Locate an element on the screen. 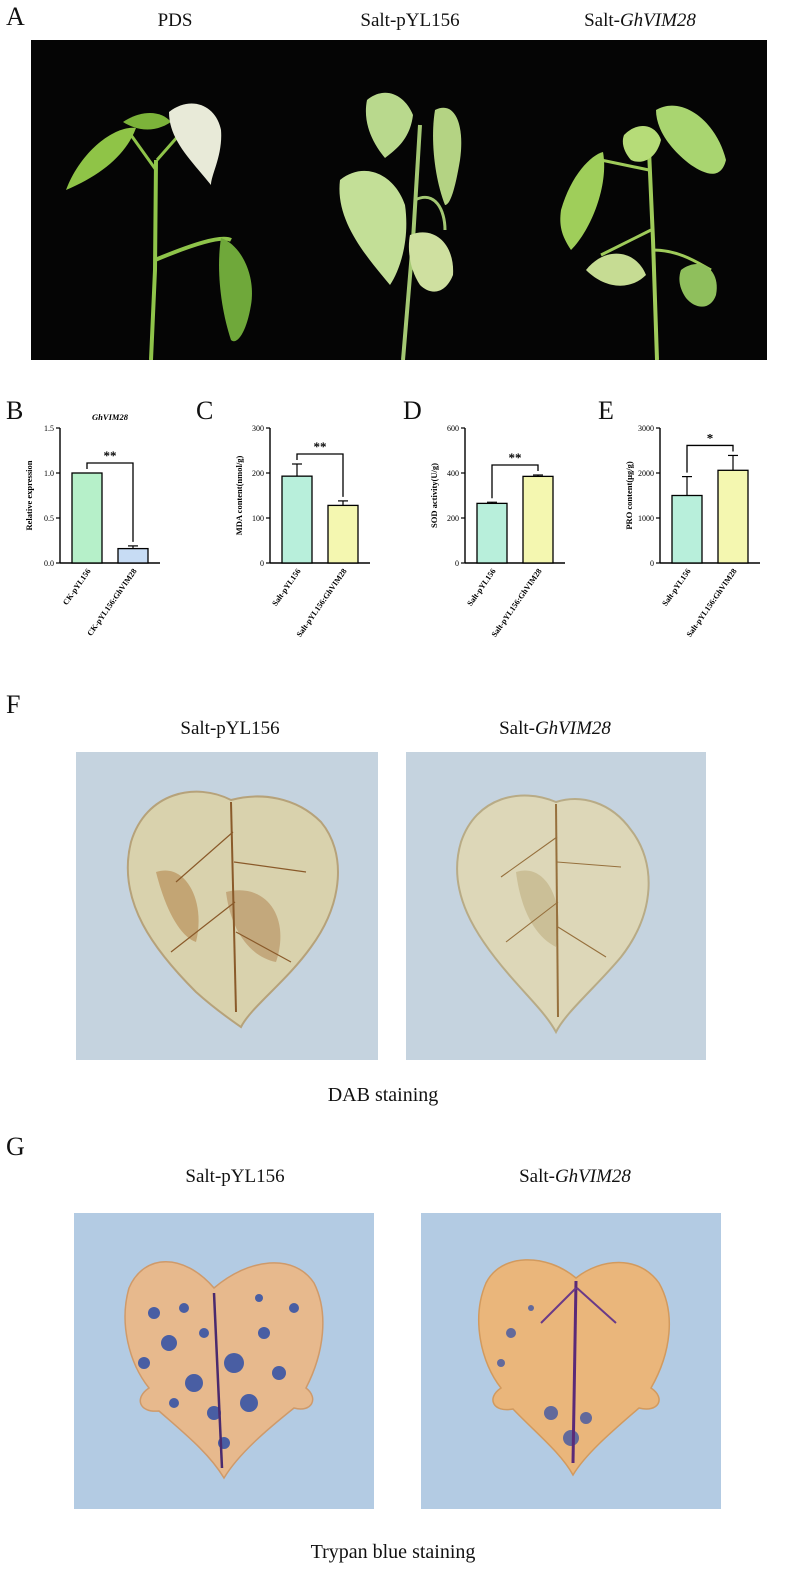  x-tick-label: CK-pYL156 is located at coordinates (77, 587).